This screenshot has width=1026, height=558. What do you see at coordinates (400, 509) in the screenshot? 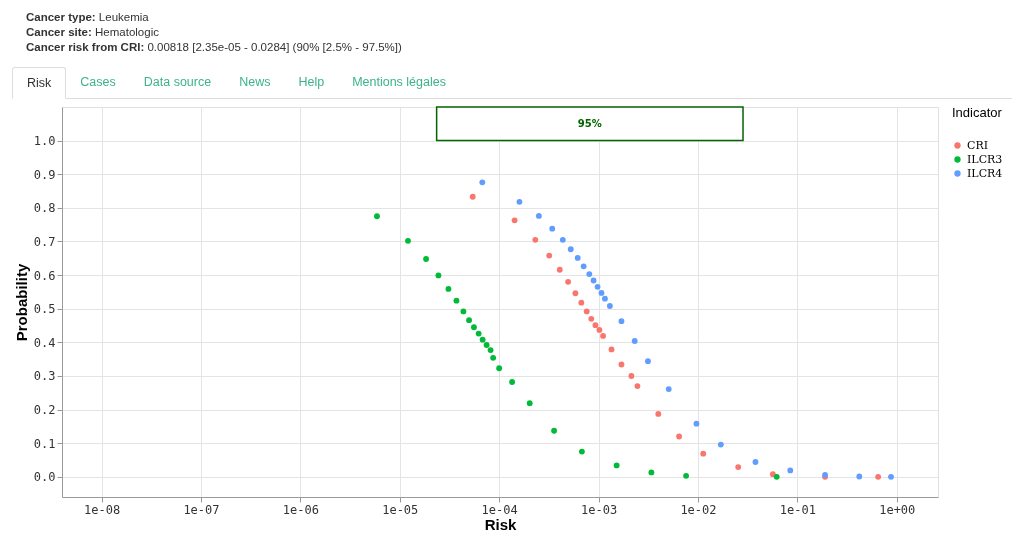
I see `x-tick-label: 1e-05` at bounding box center [400, 509].